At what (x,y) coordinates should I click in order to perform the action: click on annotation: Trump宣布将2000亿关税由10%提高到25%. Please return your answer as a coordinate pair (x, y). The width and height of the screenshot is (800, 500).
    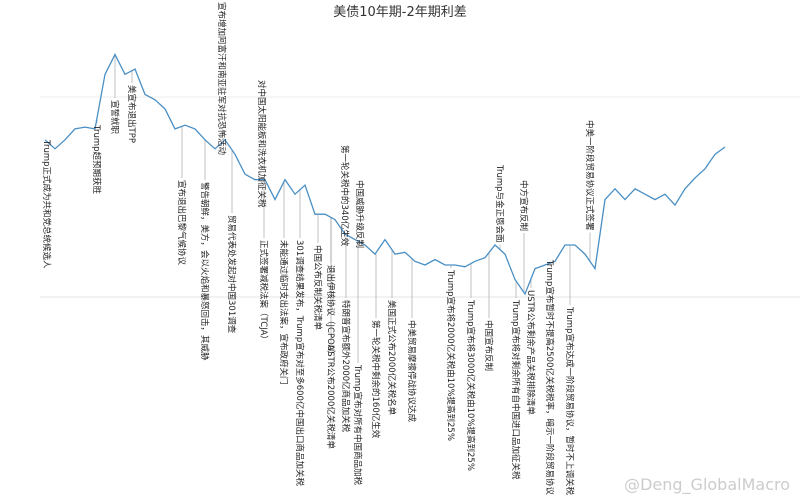
    Looking at the image, I should click on (450, 355).